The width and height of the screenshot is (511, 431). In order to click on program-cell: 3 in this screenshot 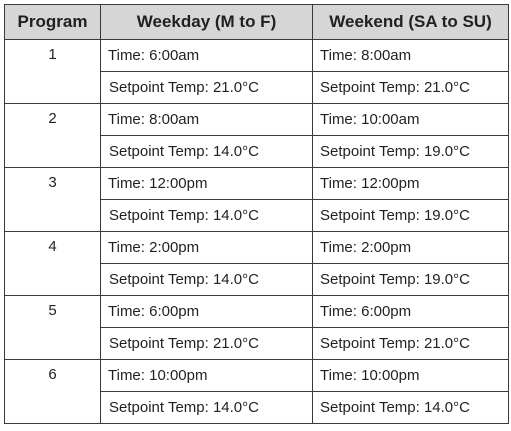, I will do `click(52, 199)`.